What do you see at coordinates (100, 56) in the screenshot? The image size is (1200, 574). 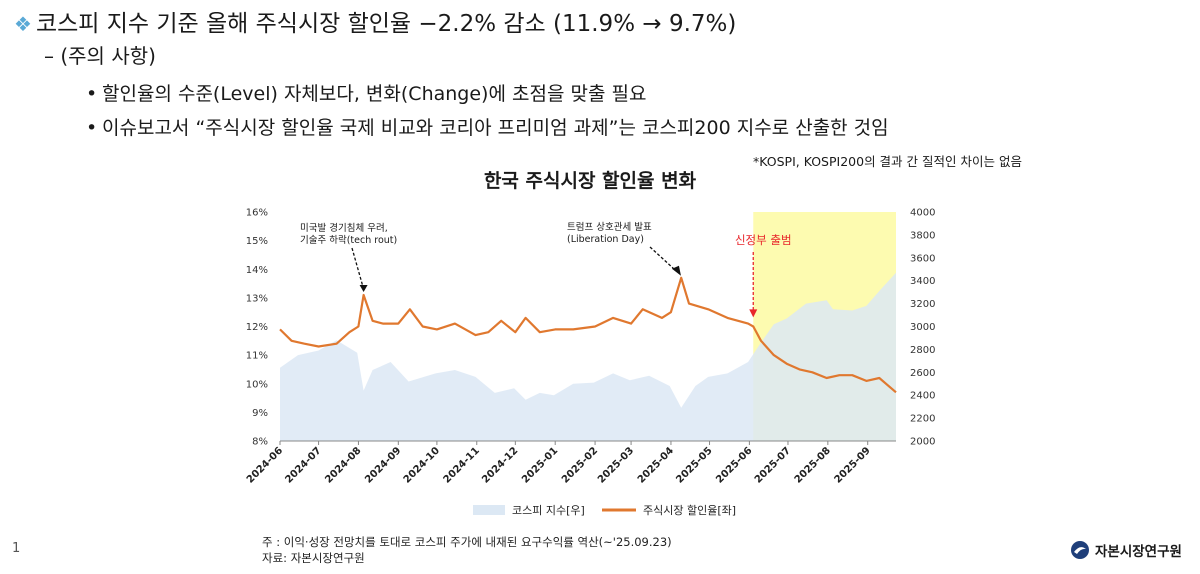 I see `sub-heading: – (주의 사항)` at bounding box center [100, 56].